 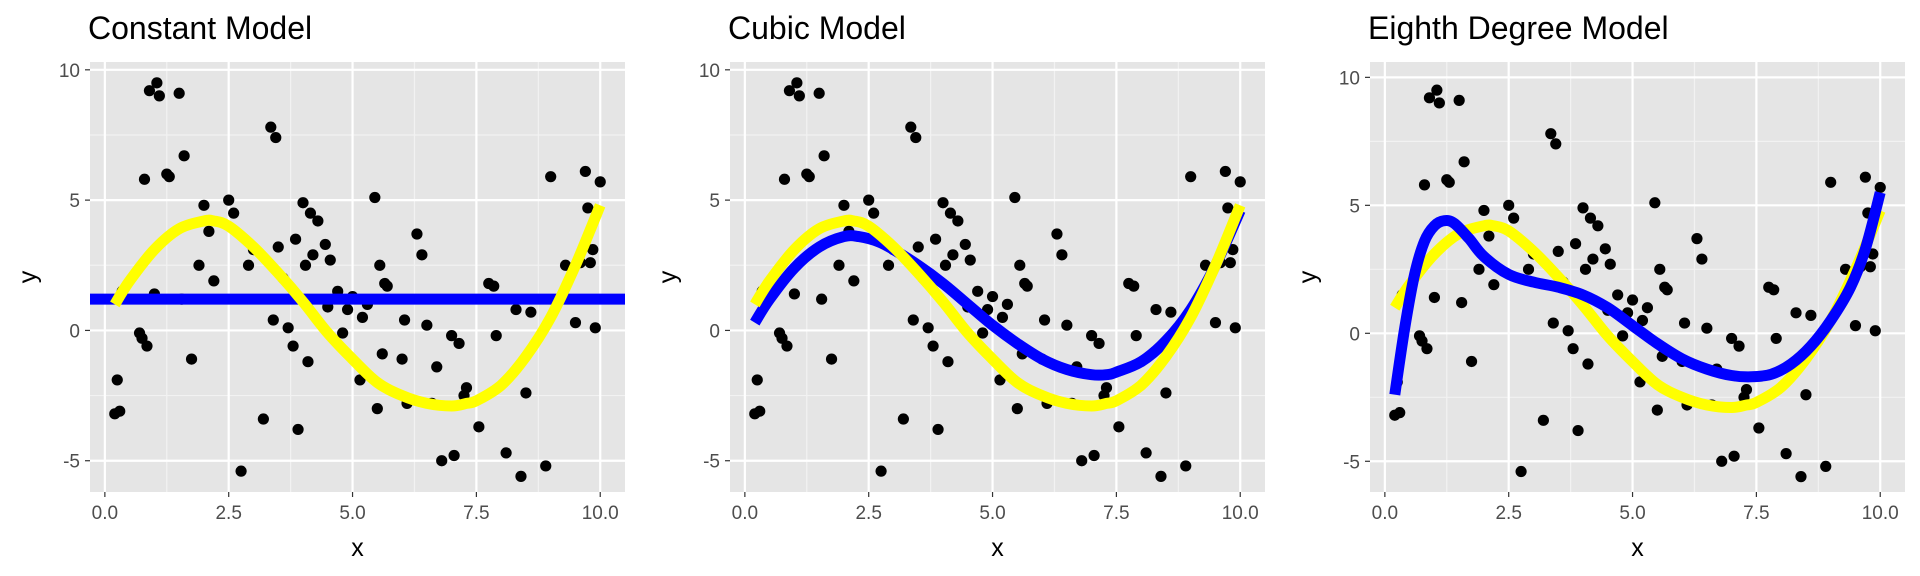 What do you see at coordinates (709, 71) in the screenshot?
I see `y-tick-label: 10` at bounding box center [709, 71].